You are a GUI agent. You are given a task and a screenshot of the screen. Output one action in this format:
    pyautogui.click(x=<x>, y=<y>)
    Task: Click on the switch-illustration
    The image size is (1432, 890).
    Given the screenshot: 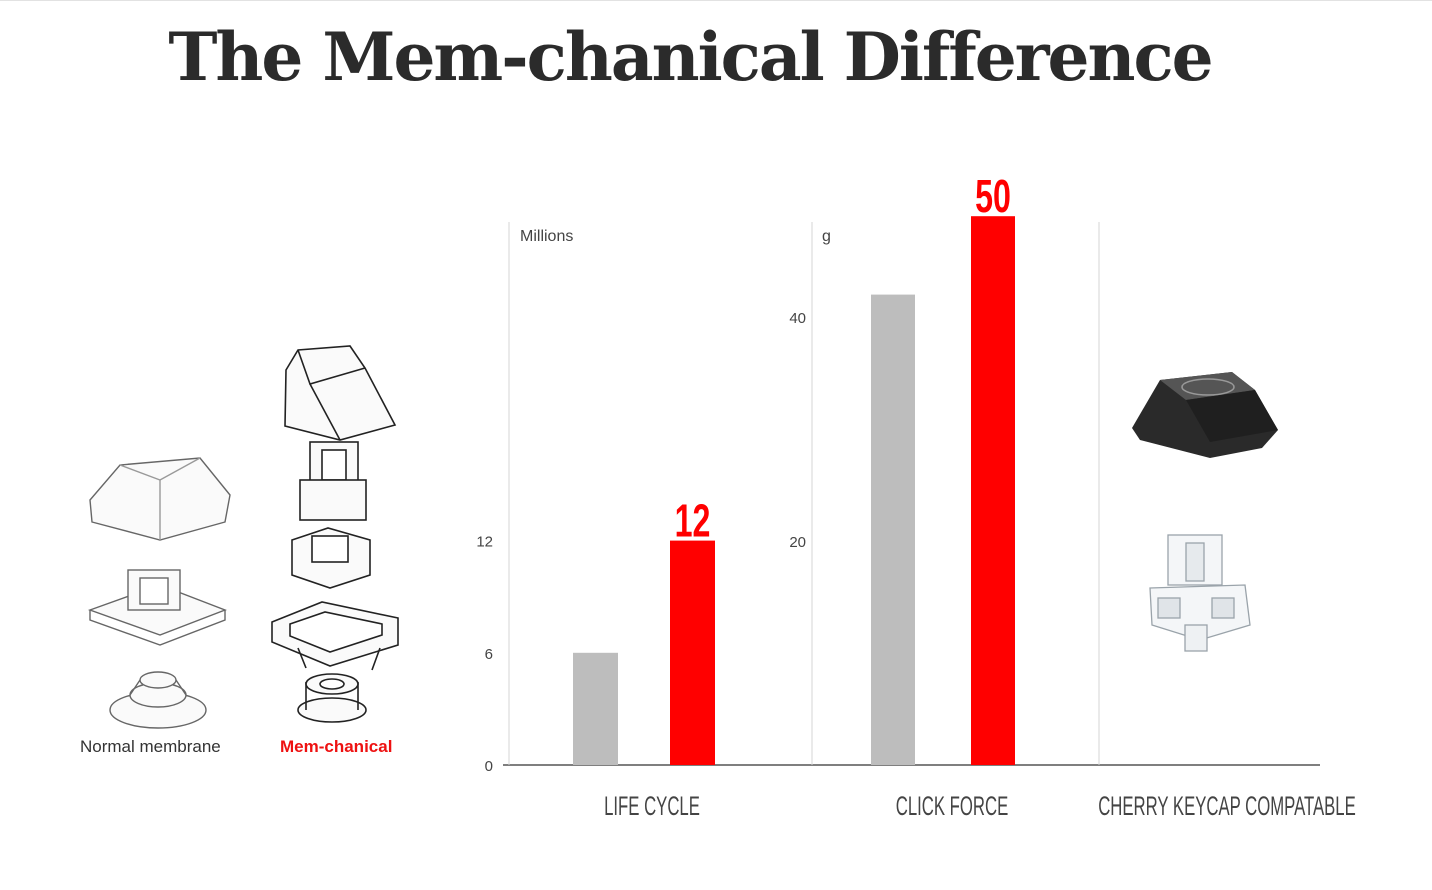 What is the action you would take?
    pyautogui.click(x=243, y=537)
    